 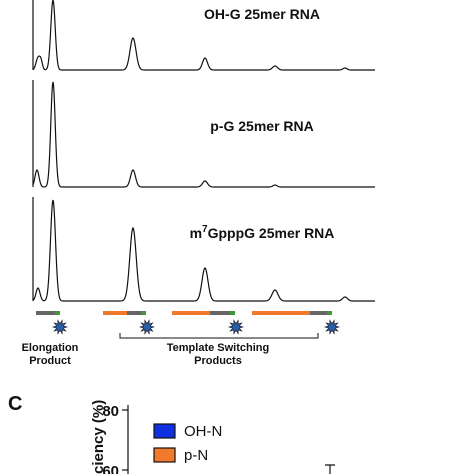 I want to click on trace, so click(x=203, y=35).